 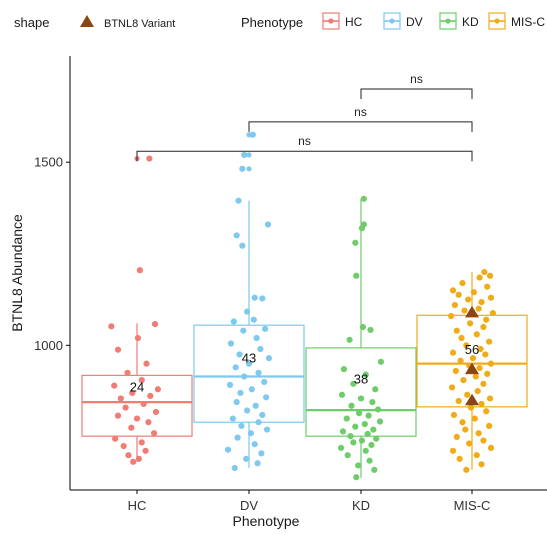 I want to click on comparison-bracket-KD-MIS-C, so click(x=416, y=93).